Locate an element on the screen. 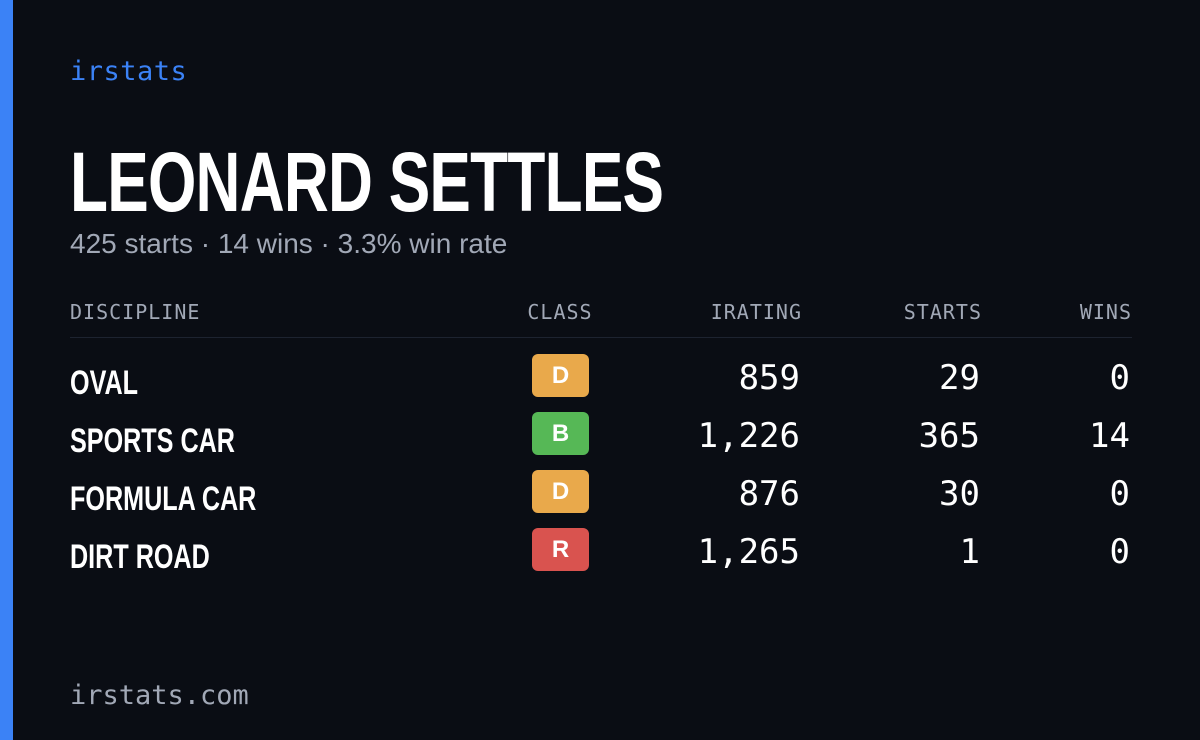  summary-win-rate: 3.3% win rate is located at coordinates (422, 243).